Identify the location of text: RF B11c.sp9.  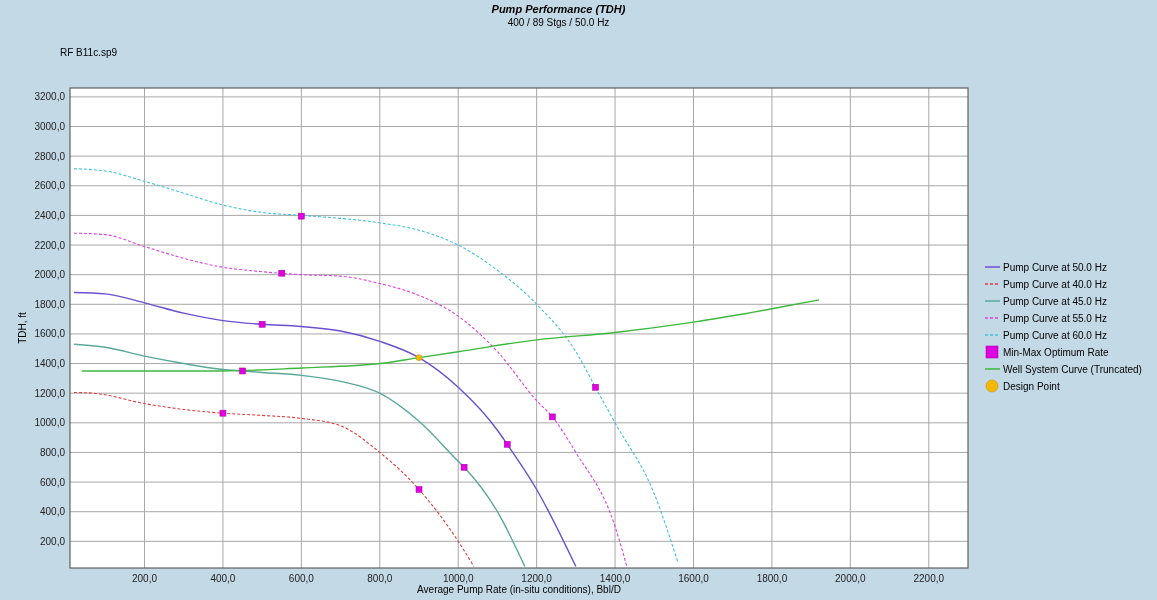
(89, 52).